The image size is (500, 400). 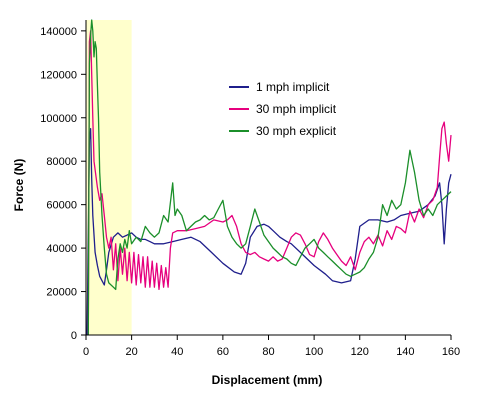 I want to click on y-tick-label: 60000, so click(x=61, y=206).